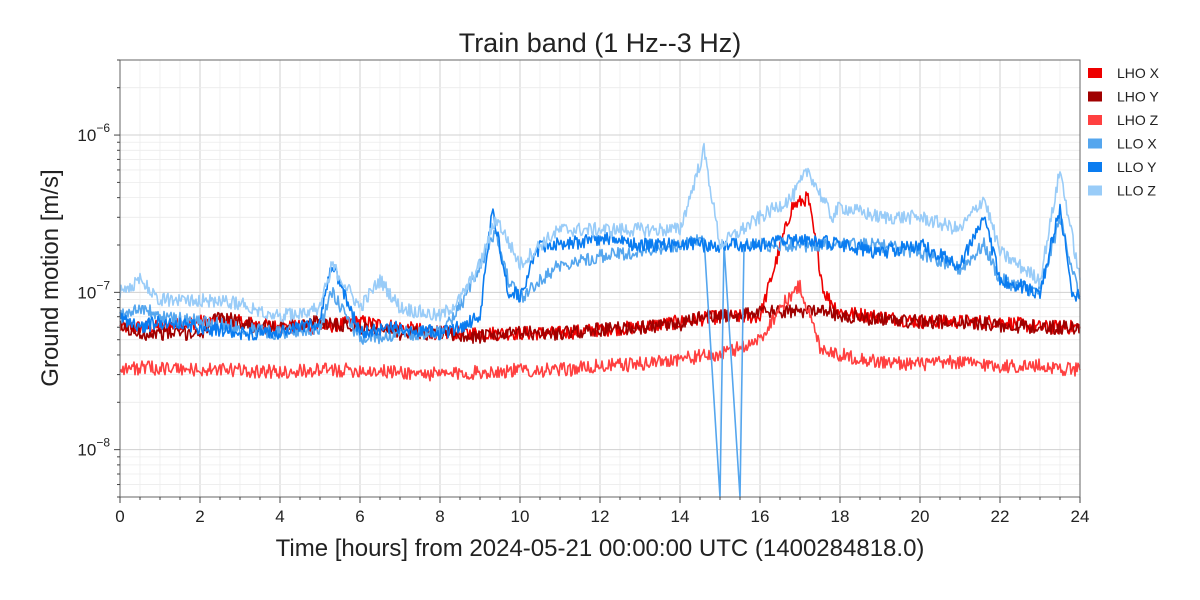 This screenshot has height=600, width=1200. Describe the element at coordinates (439, 516) in the screenshot. I see `x-tick-label: 8` at that location.